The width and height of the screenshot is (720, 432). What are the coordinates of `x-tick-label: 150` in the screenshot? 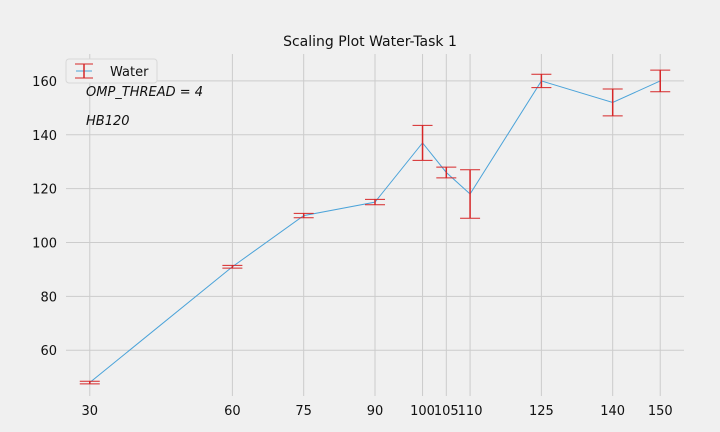 It's located at (660, 411).